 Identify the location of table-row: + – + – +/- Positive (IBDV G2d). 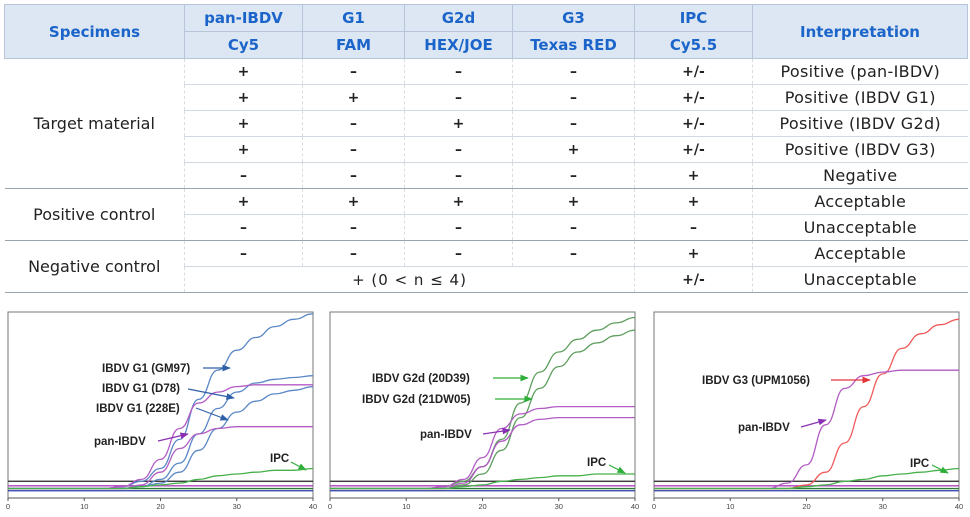
(486, 123).